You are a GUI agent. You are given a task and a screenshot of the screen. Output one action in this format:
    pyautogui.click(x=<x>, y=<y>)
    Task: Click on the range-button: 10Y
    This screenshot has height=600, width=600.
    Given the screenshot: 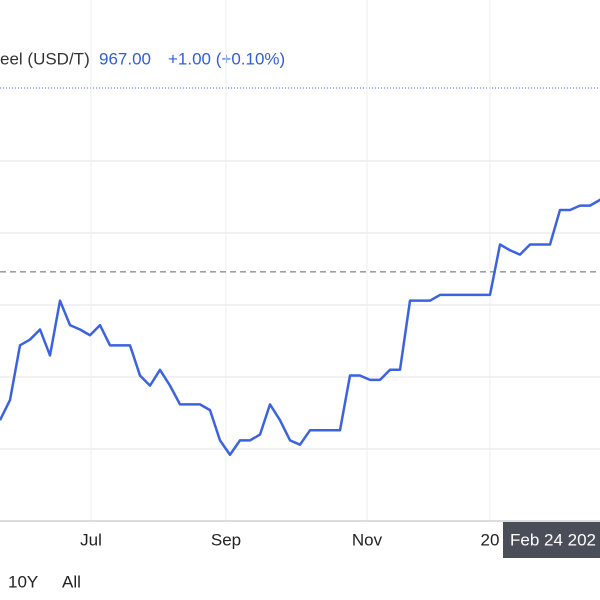 What is the action you would take?
    pyautogui.click(x=23, y=581)
    